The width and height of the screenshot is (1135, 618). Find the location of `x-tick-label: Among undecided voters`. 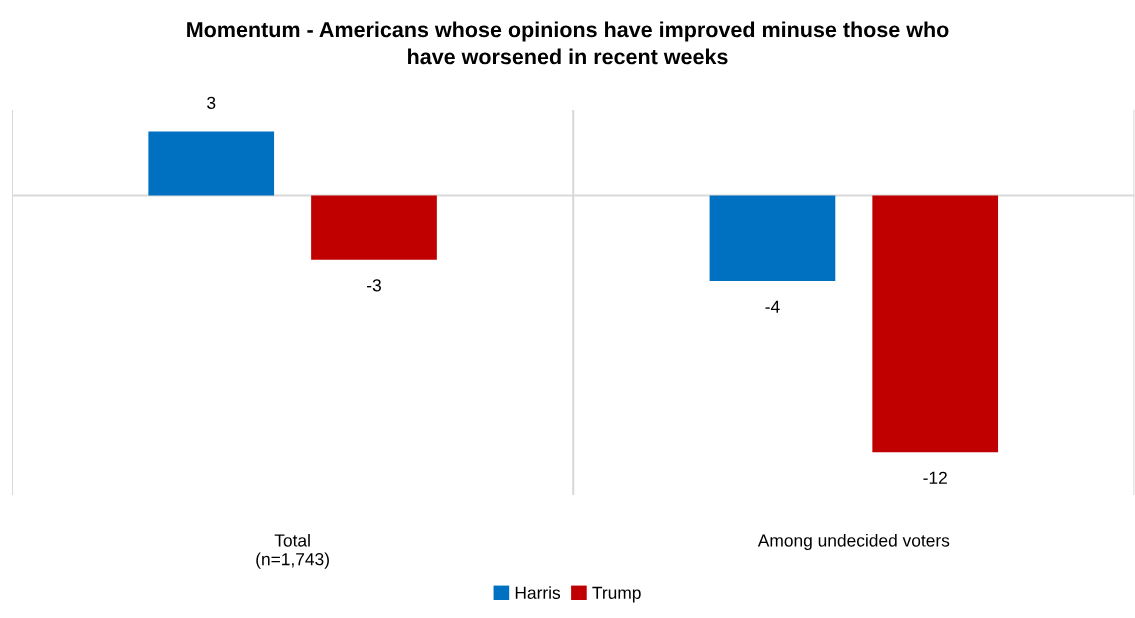

x-tick-label: Among undecided voters is located at coordinates (853, 542).